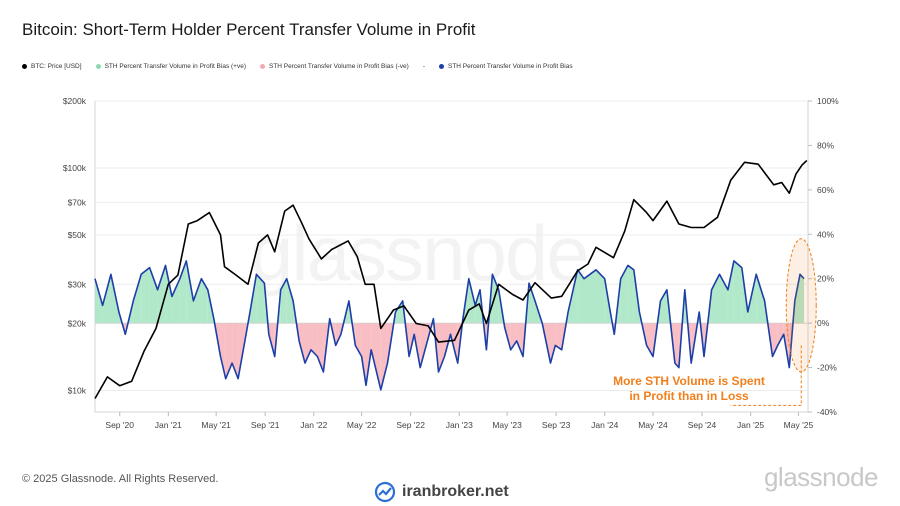 This screenshot has width=900, height=506. What do you see at coordinates (689, 396) in the screenshot?
I see `annotation-line2: in Profit than in Loss` at bounding box center [689, 396].